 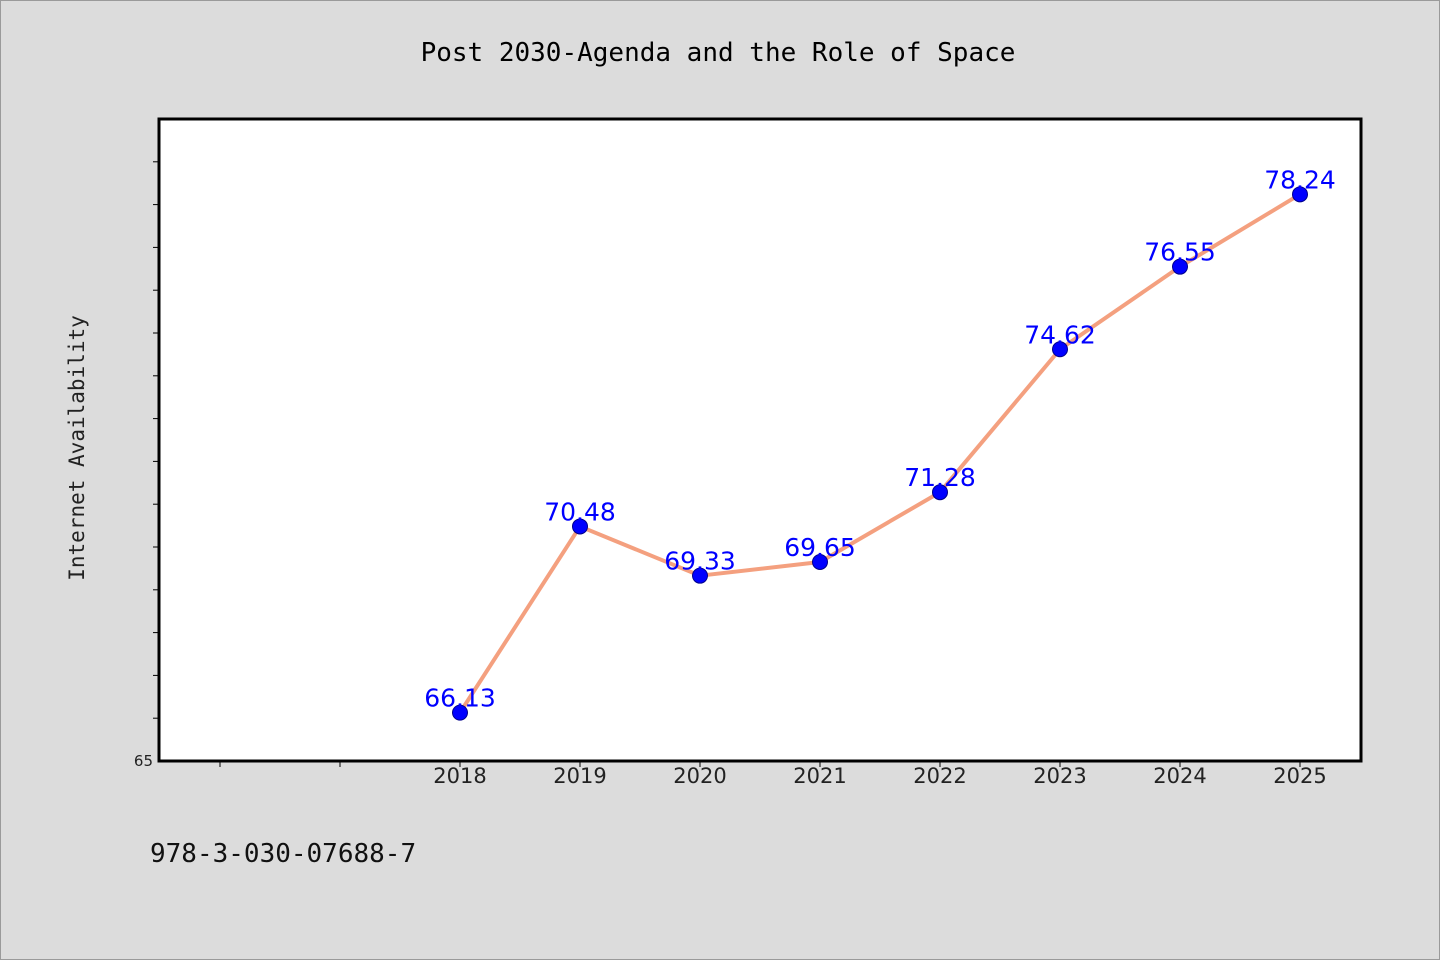 What do you see at coordinates (699, 776) in the screenshot?
I see `x-tick-label: 2020` at bounding box center [699, 776].